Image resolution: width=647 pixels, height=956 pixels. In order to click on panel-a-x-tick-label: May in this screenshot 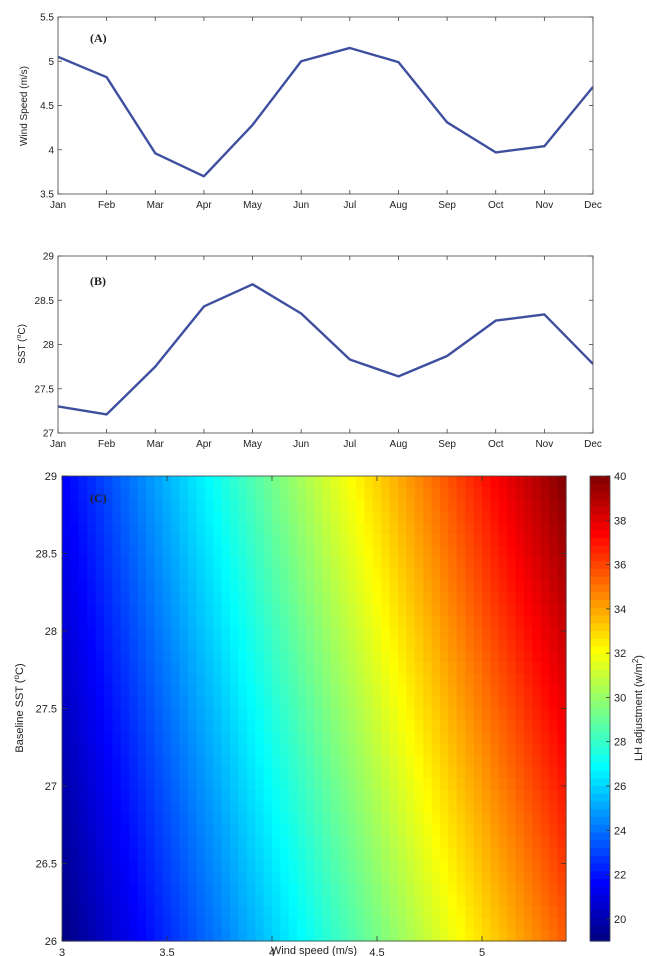, I will do `click(252, 205)`.